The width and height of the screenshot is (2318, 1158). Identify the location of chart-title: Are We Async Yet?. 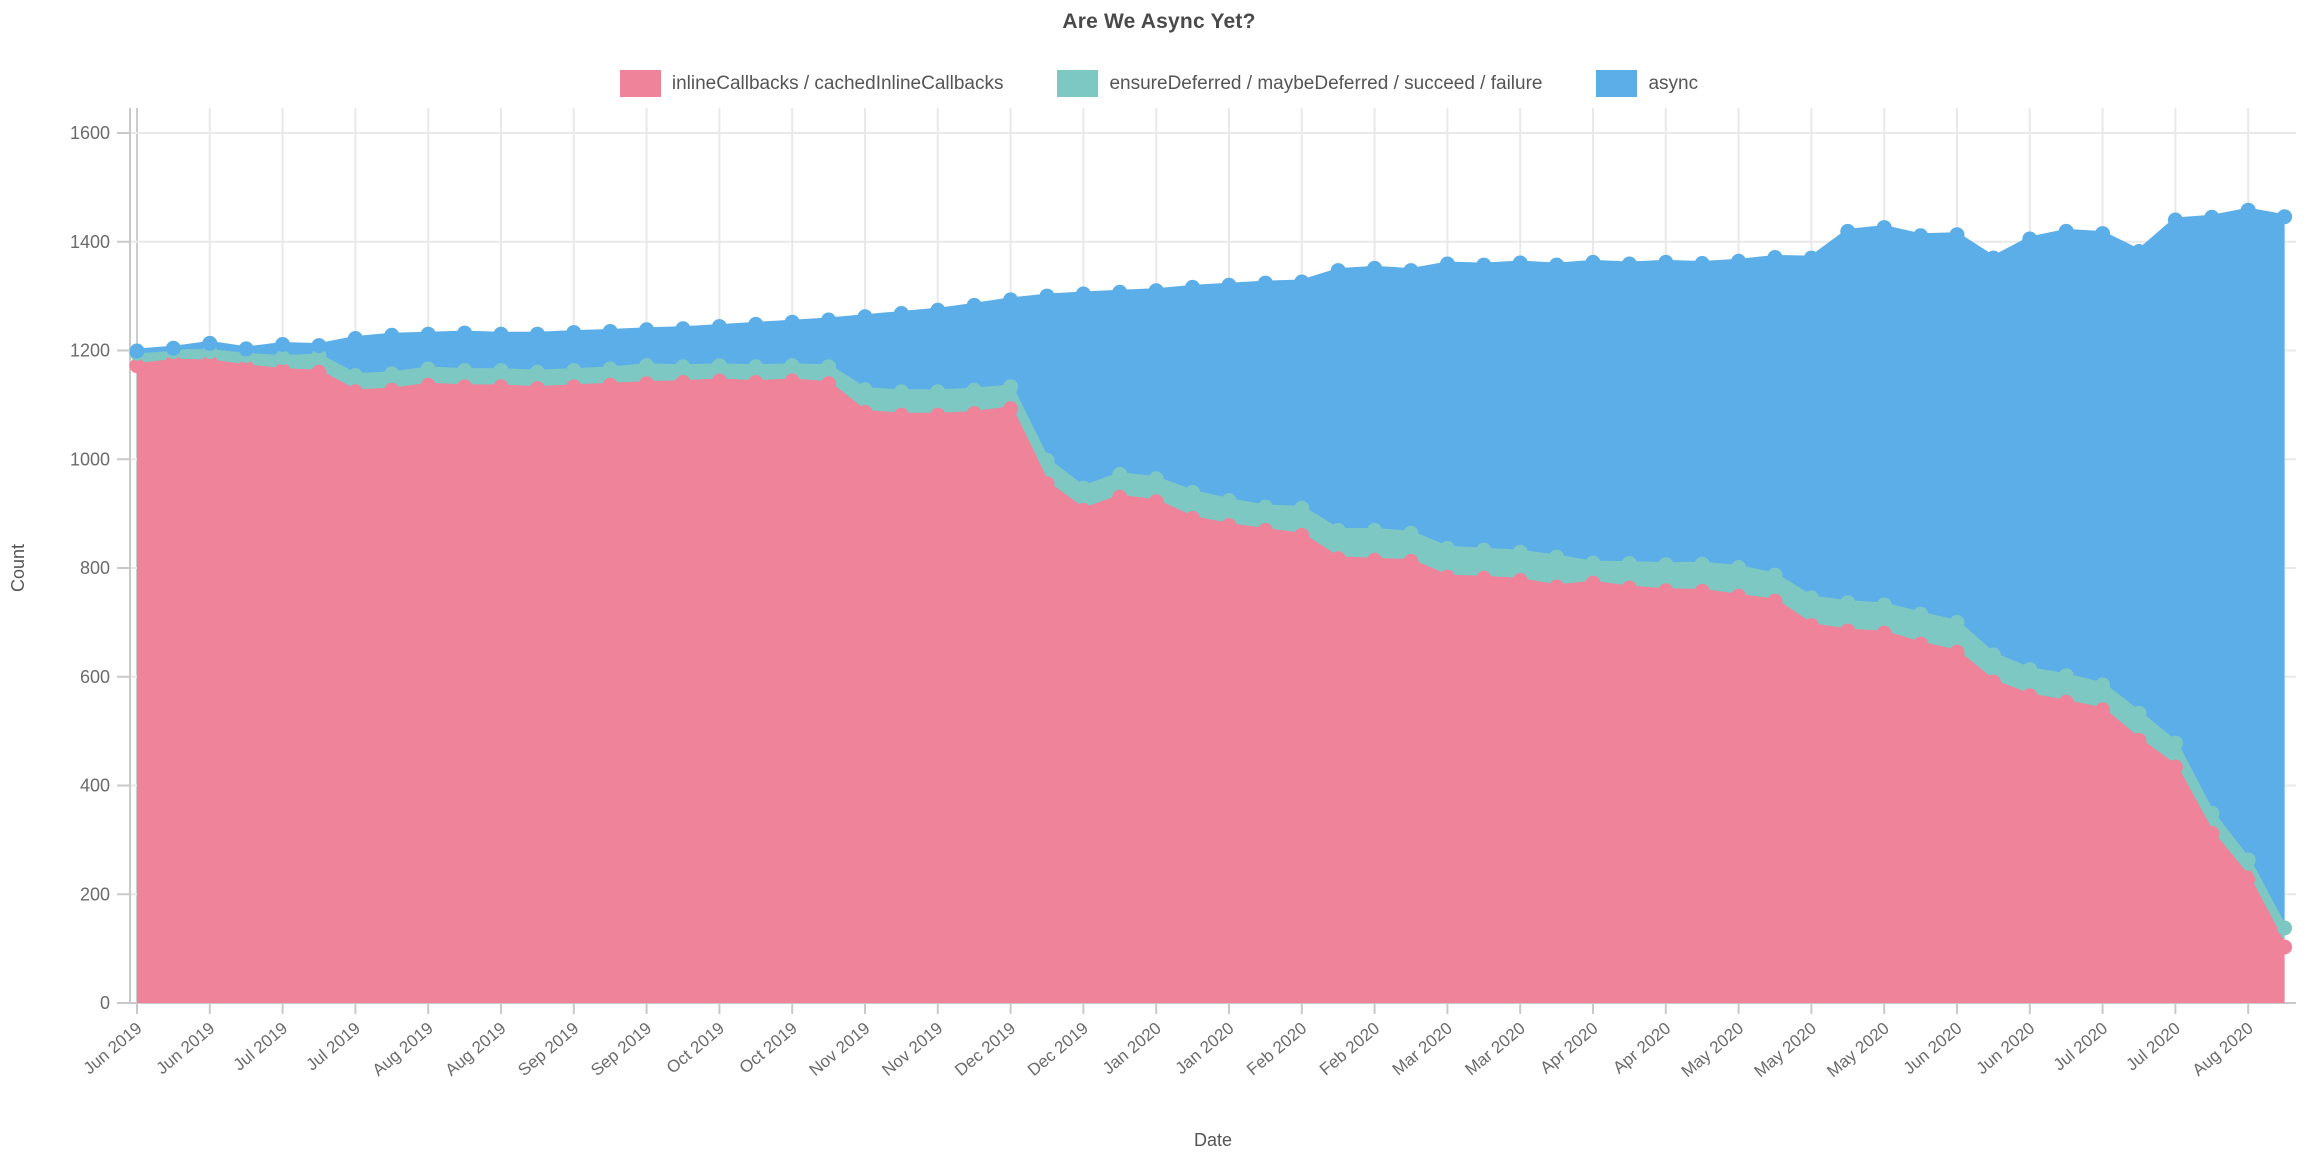
(1159, 21).